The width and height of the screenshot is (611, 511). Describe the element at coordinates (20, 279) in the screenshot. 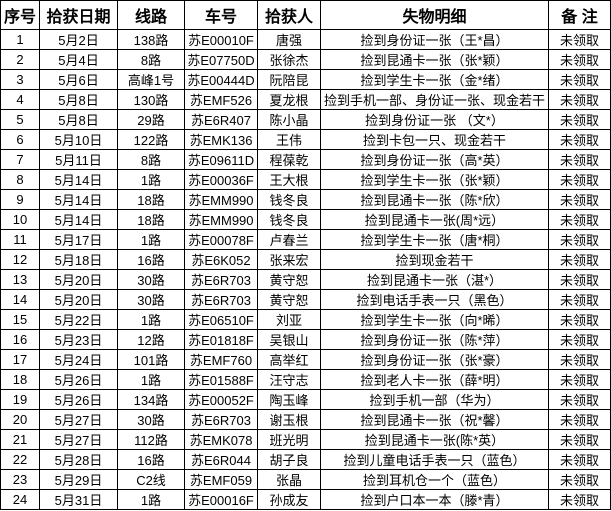

I see `cell-index: 13` at that location.